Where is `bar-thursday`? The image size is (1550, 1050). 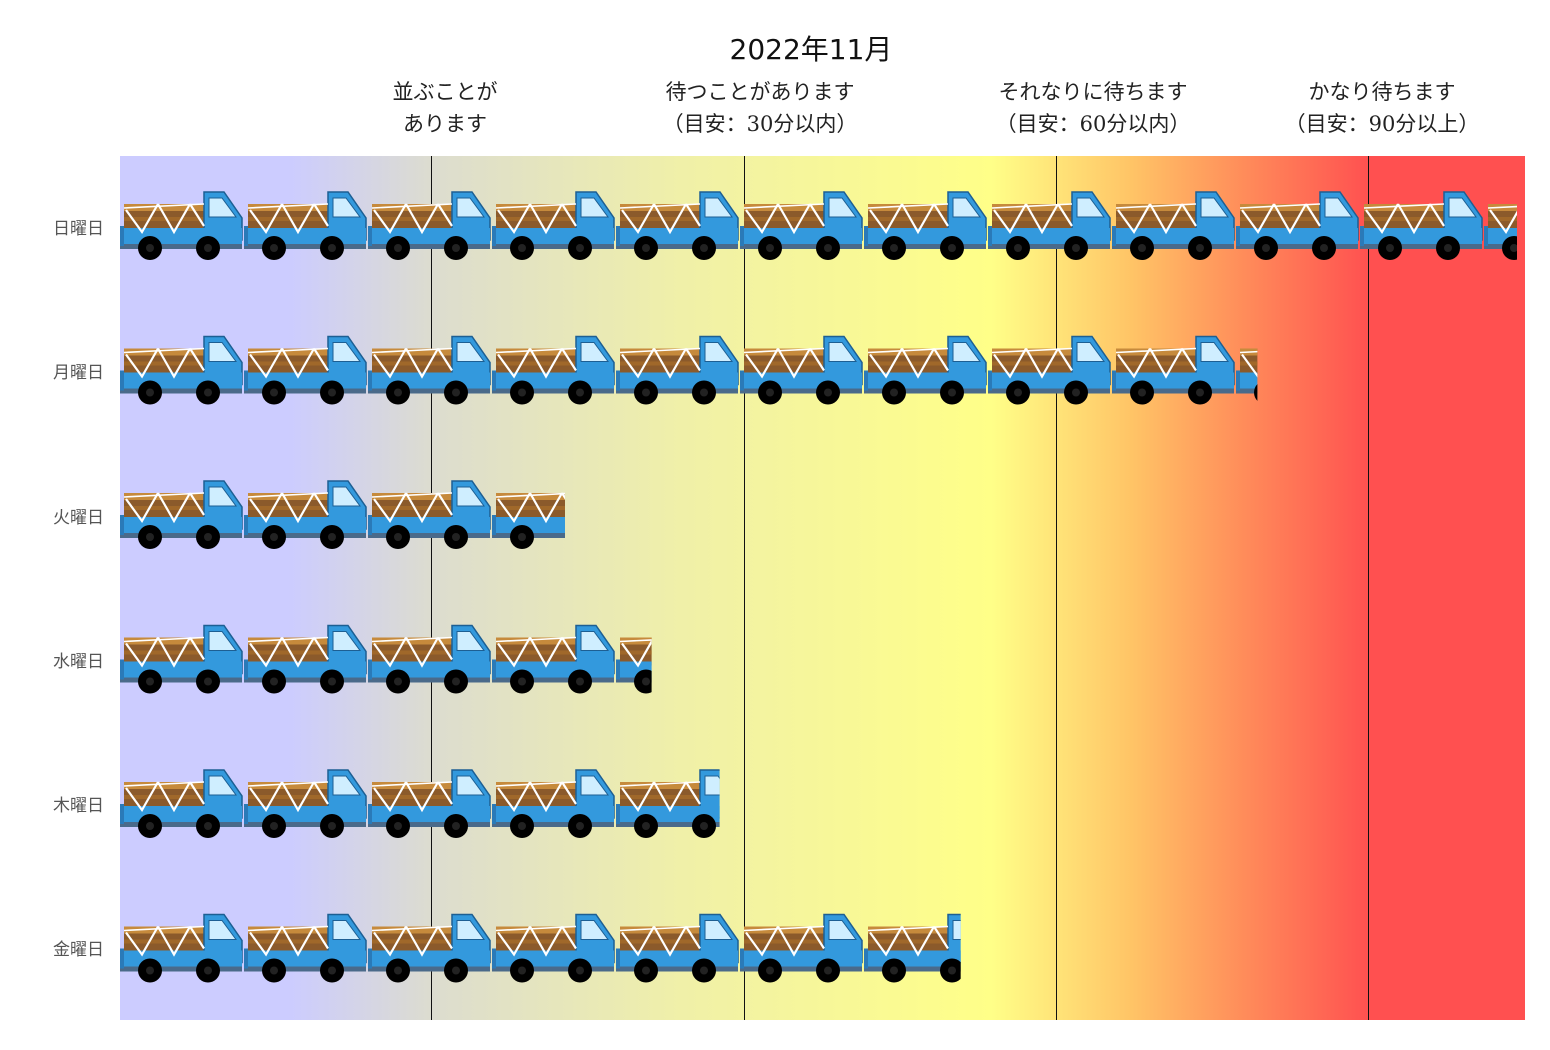
bar-thursday is located at coordinates (420, 804).